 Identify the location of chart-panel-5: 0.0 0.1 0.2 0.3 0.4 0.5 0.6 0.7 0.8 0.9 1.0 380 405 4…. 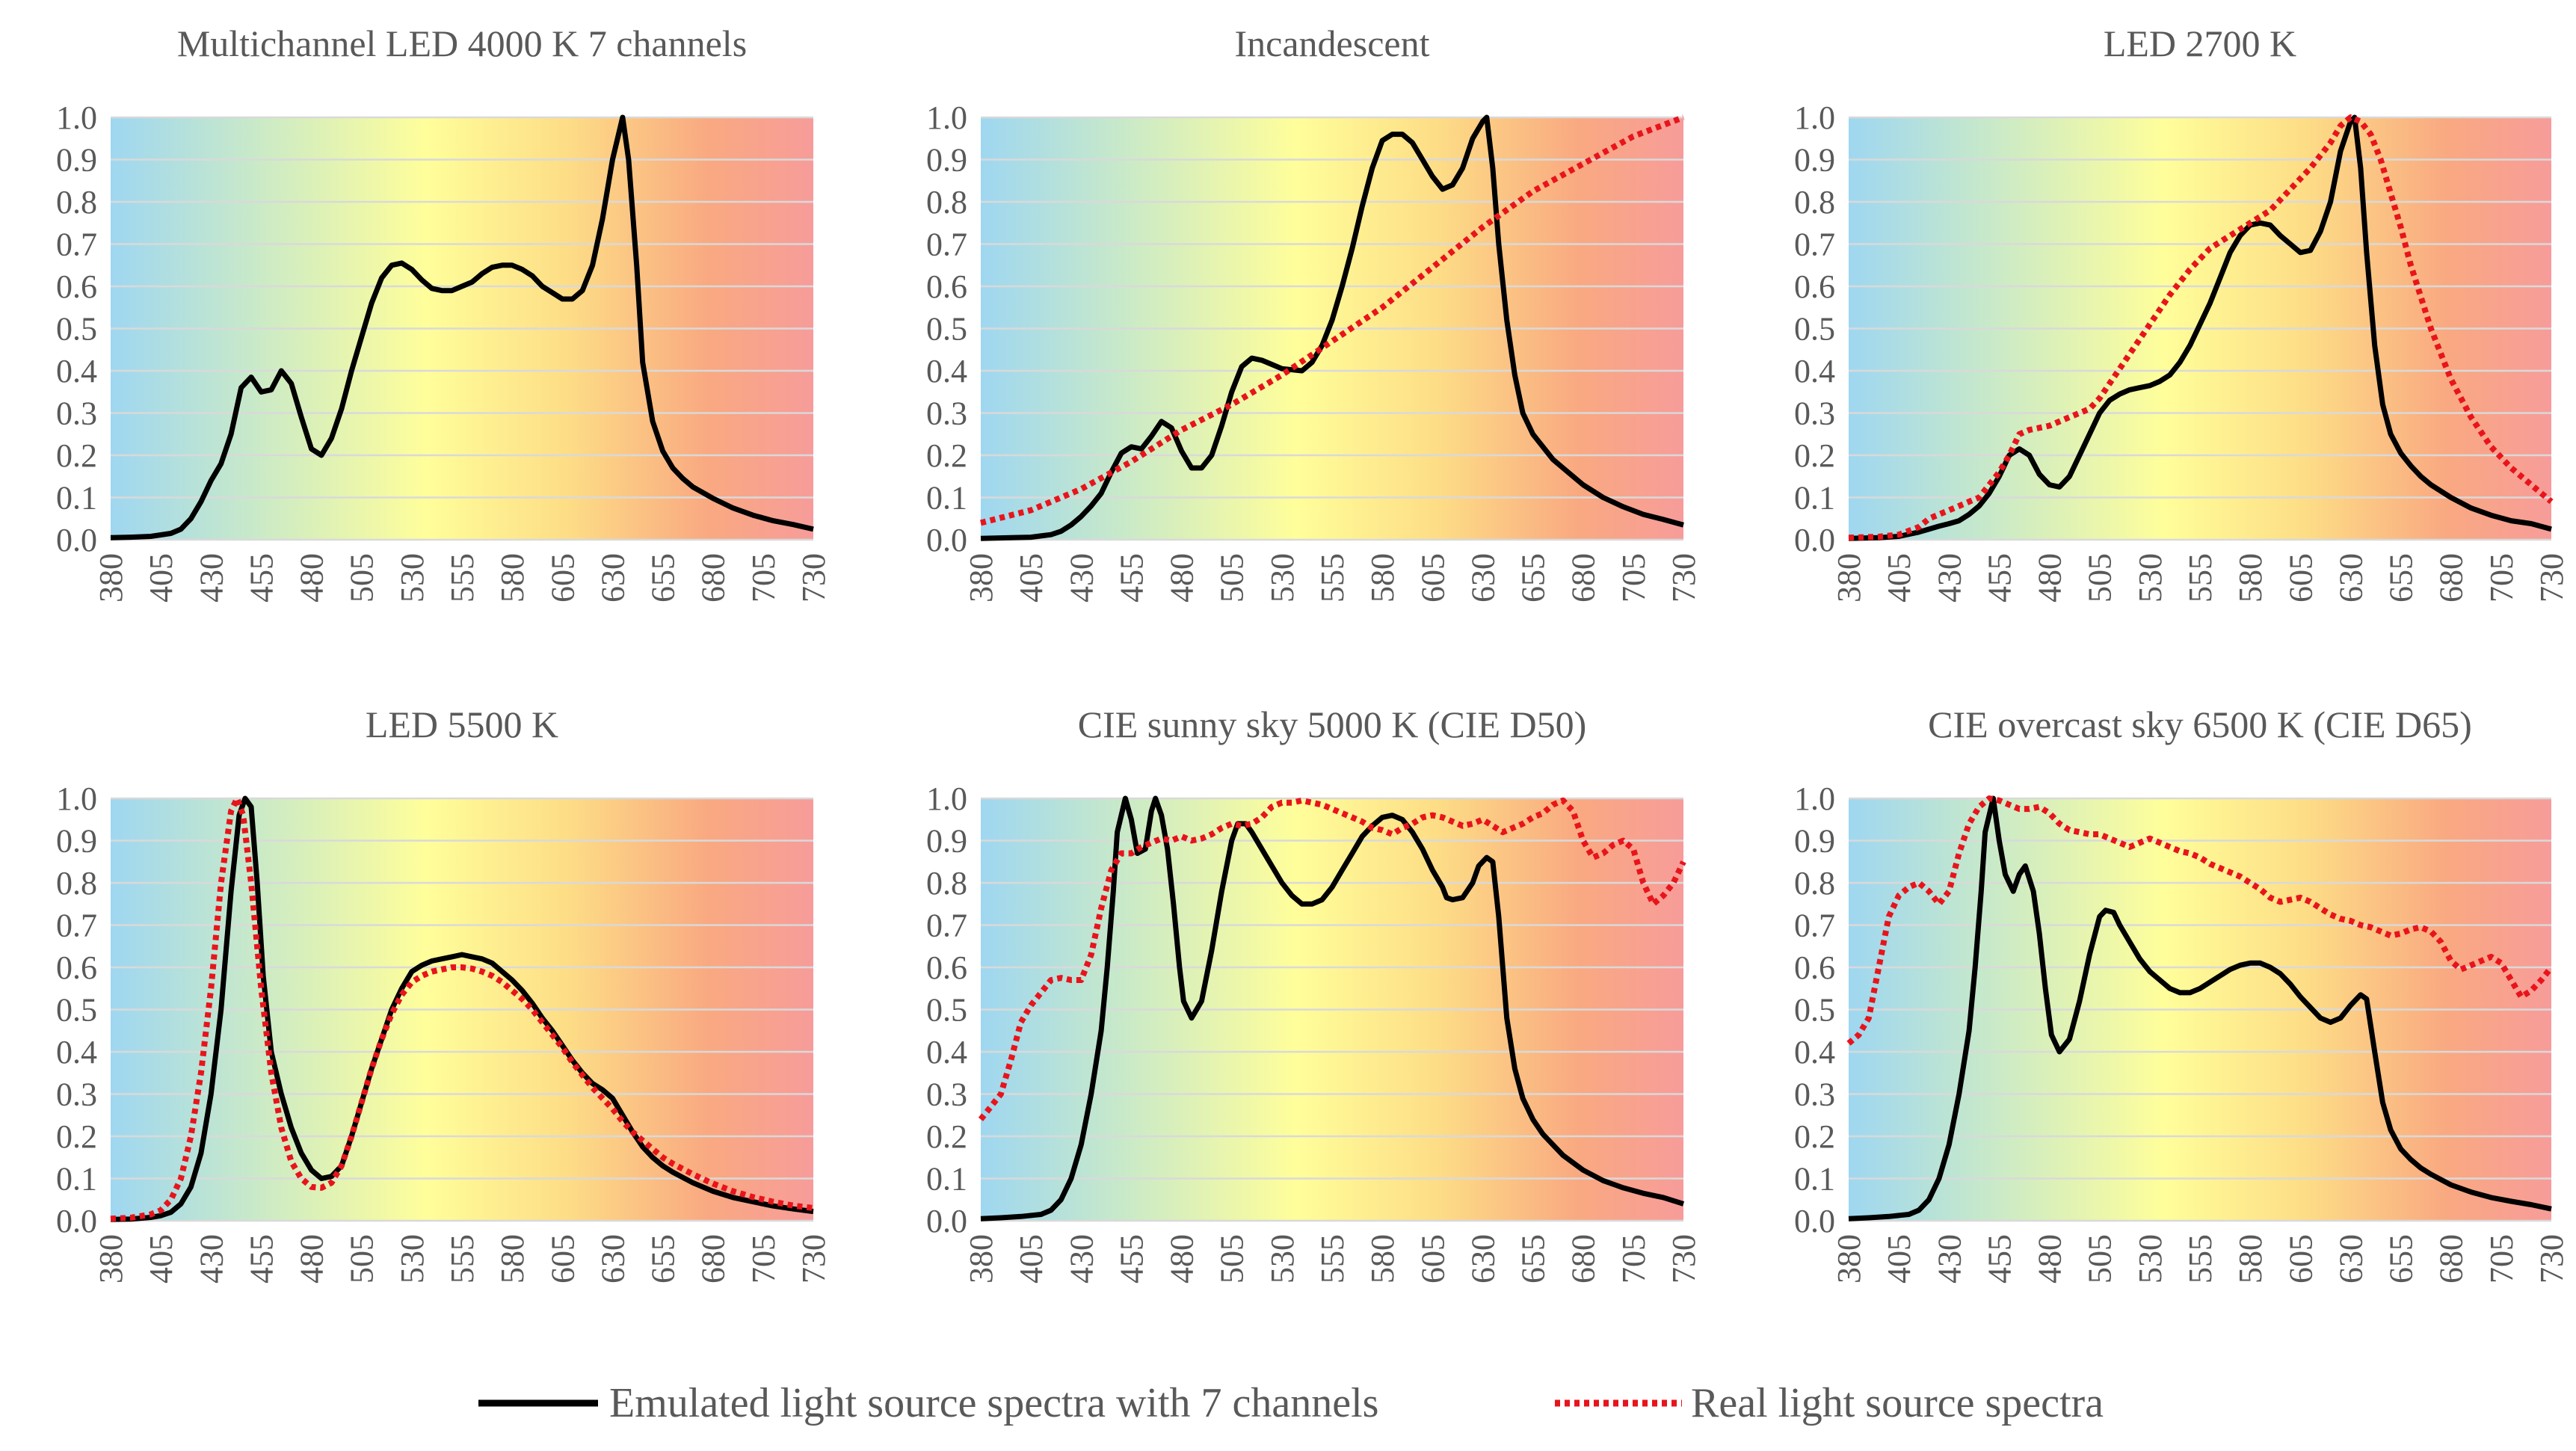
(1314, 993).